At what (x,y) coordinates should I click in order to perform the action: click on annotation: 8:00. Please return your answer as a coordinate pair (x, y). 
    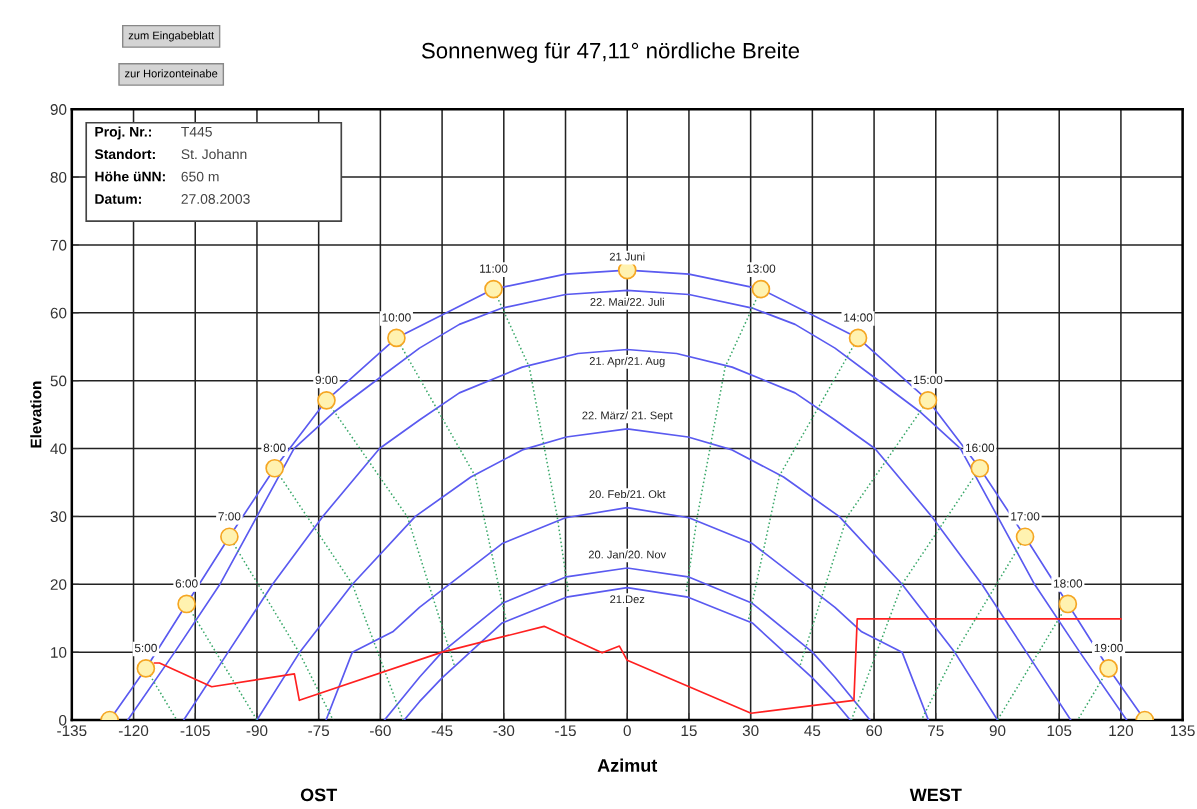
    Looking at the image, I should click on (274, 447).